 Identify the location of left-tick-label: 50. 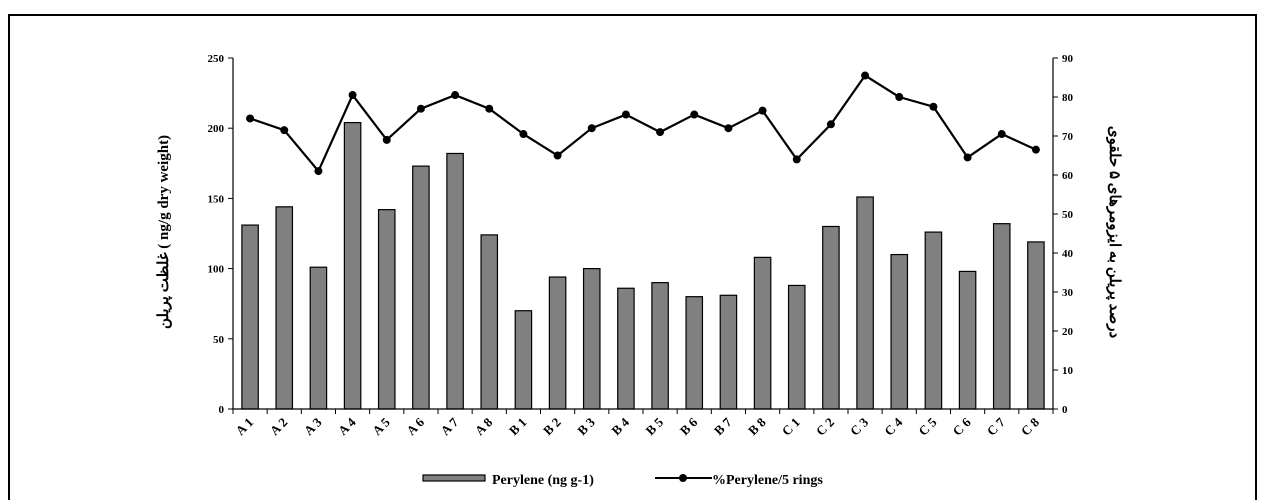
(219, 340).